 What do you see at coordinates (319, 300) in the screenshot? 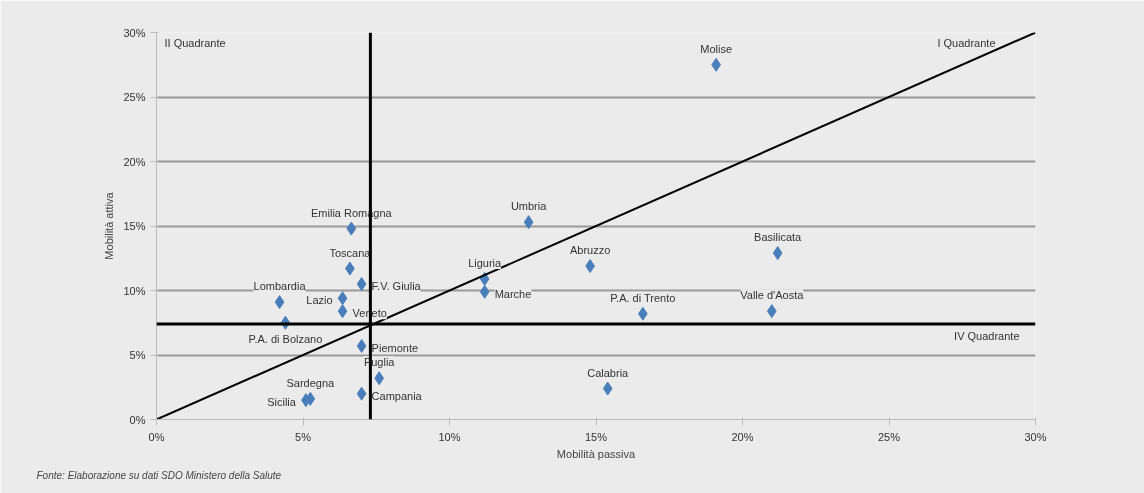
I see `data-label: Lazio` at bounding box center [319, 300].